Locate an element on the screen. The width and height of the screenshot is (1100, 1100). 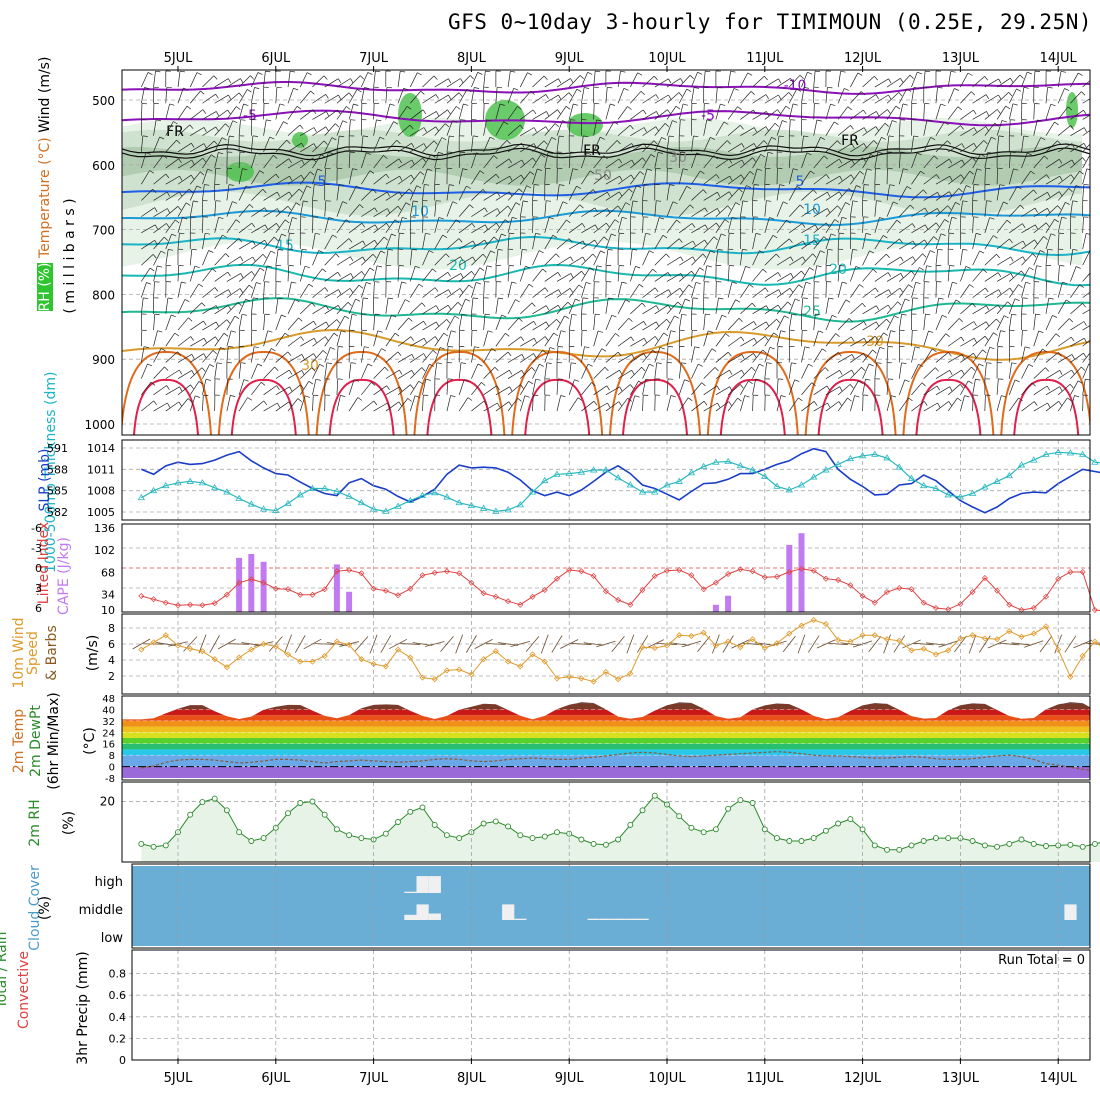
day-label-bottom-13JUL: 13JUL is located at coordinates (961, 1078).